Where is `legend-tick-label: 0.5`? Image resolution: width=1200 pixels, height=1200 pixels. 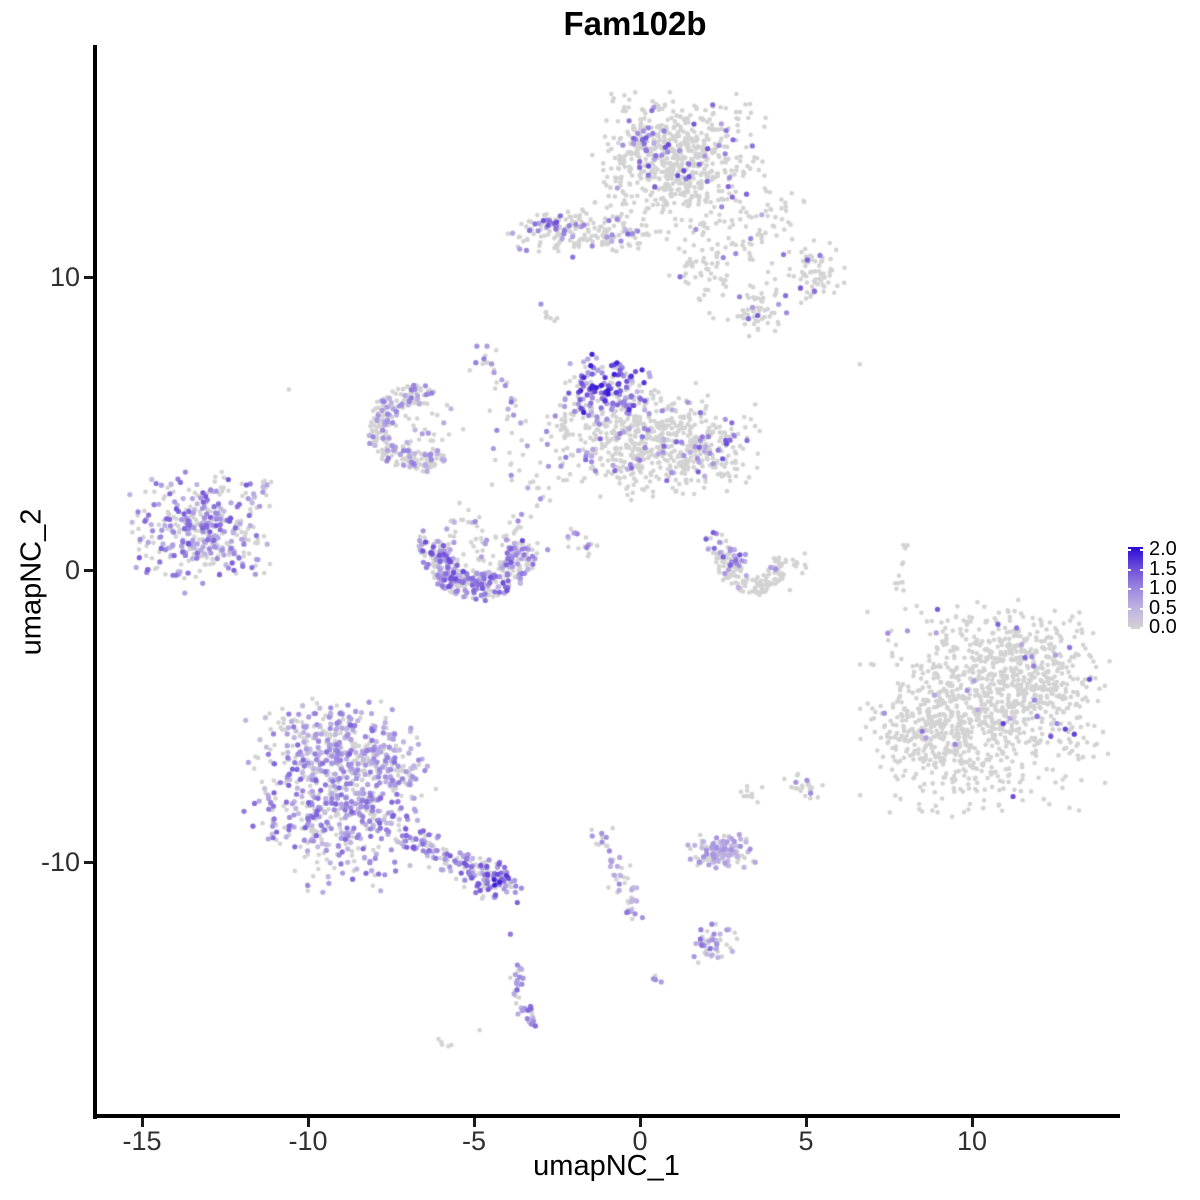
legend-tick-label: 0.5 is located at coordinates (1163, 607).